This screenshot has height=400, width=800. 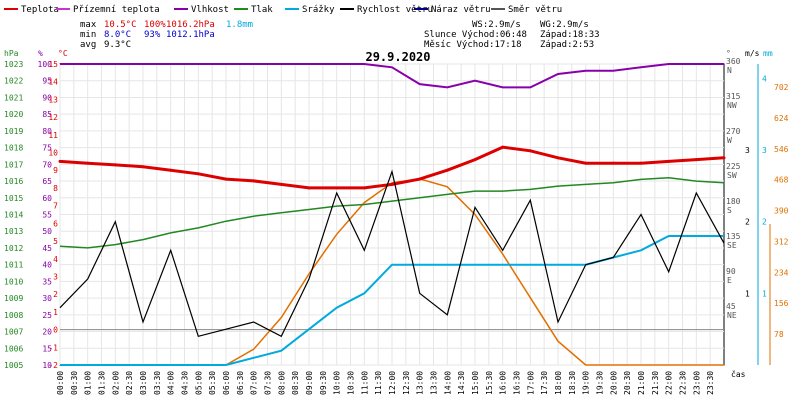 I want to click on y-tick-pct: 40, so click(x=47, y=265).